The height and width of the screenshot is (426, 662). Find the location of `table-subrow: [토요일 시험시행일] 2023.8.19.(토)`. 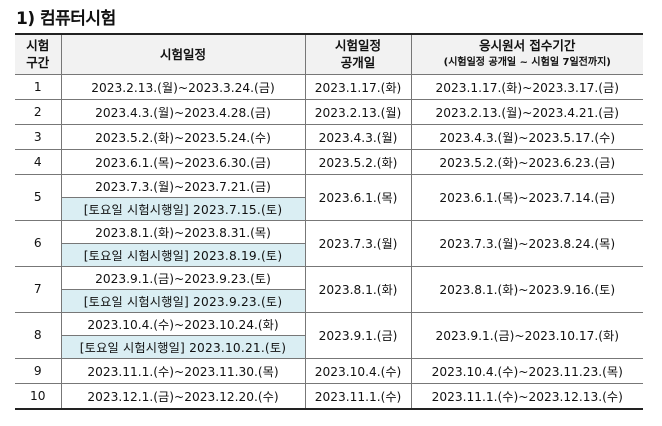

table-subrow: [토요일 시험시행일] 2023.8.19.(토) is located at coordinates (329, 254).